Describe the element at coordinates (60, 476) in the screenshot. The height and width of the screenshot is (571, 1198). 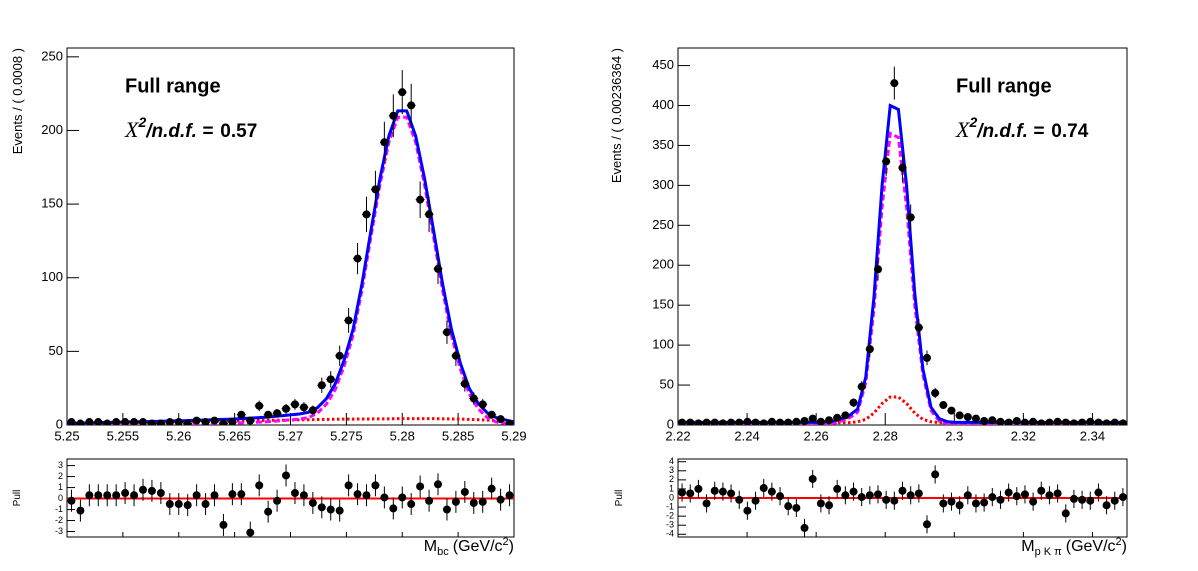
I see `y-tick-label: 2` at that location.